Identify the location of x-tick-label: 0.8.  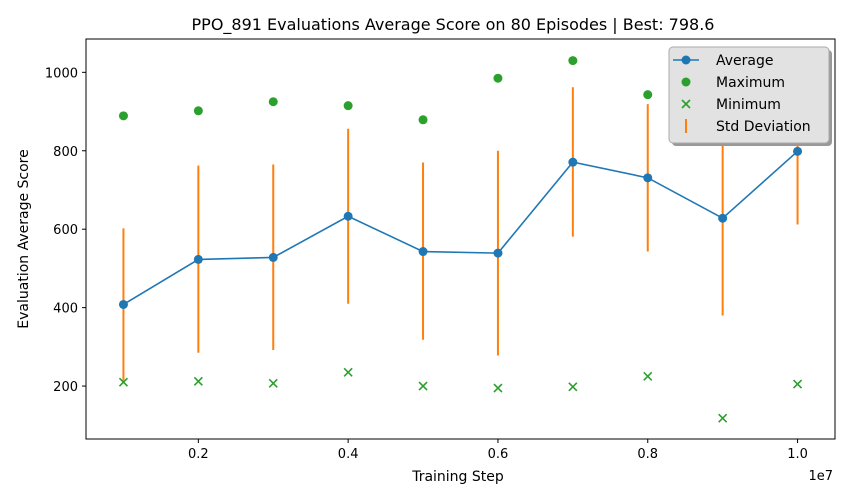
(647, 454).